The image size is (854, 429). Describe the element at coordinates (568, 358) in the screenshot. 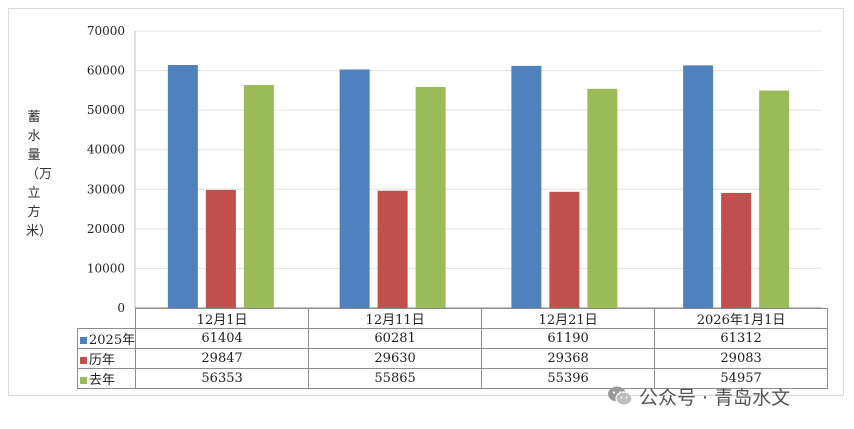

I see `data-label: 29368` at that location.